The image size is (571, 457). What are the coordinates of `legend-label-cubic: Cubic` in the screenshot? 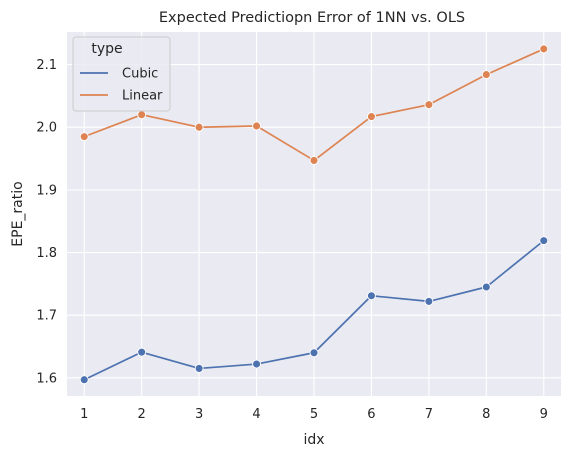 It's located at (140, 74).